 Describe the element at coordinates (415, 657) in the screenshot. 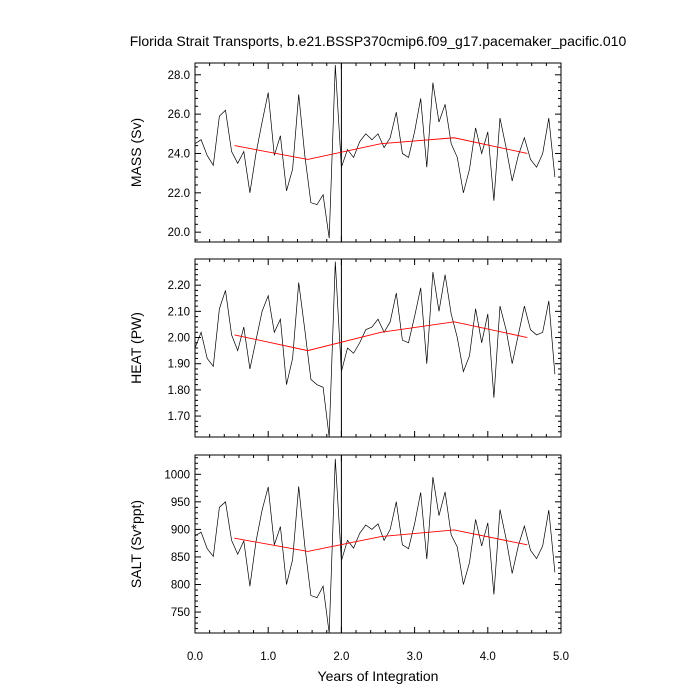

I see `x-tick-label: 3.0` at that location.